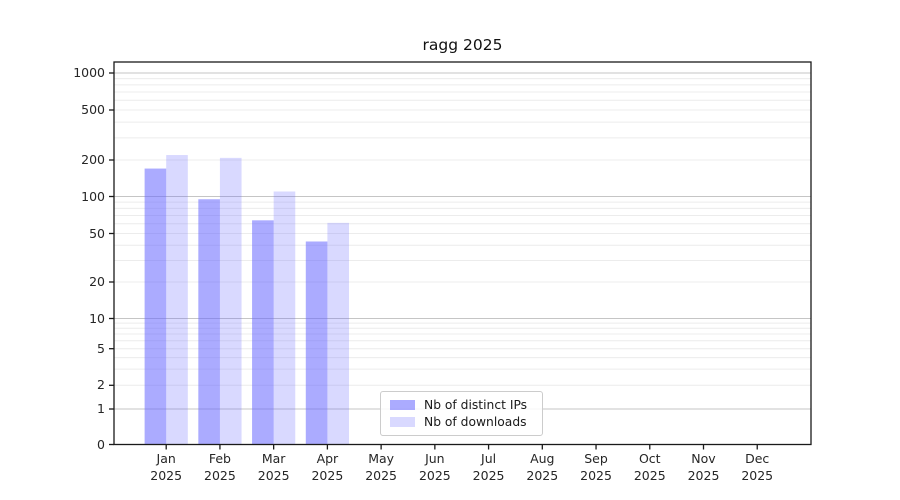 The height and width of the screenshot is (500, 900). I want to click on x-tick-label-mar: Mar 2025, so click(274, 467).